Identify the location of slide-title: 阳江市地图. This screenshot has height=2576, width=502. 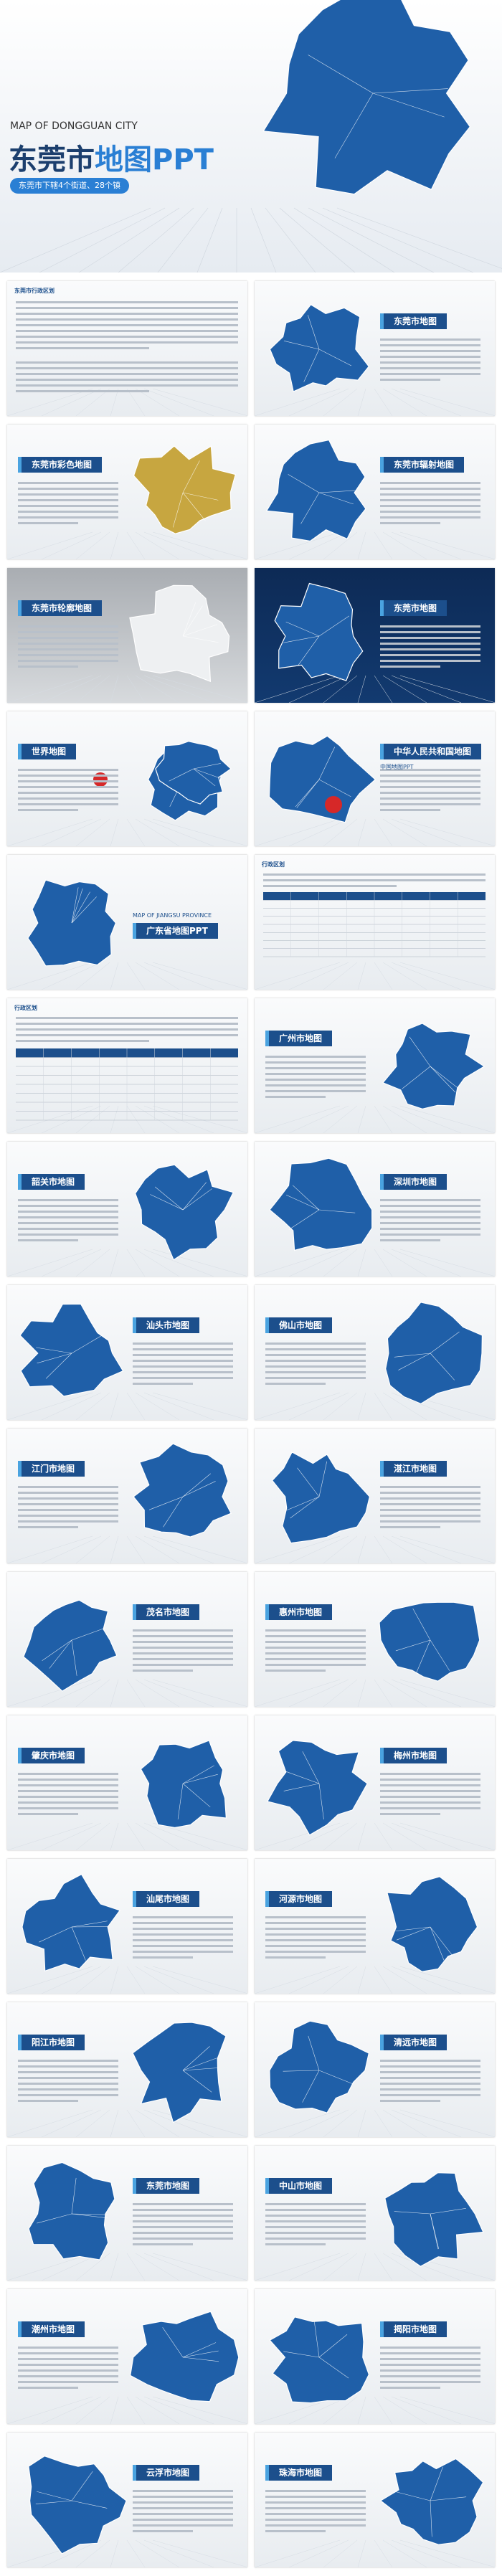
(52, 2042).